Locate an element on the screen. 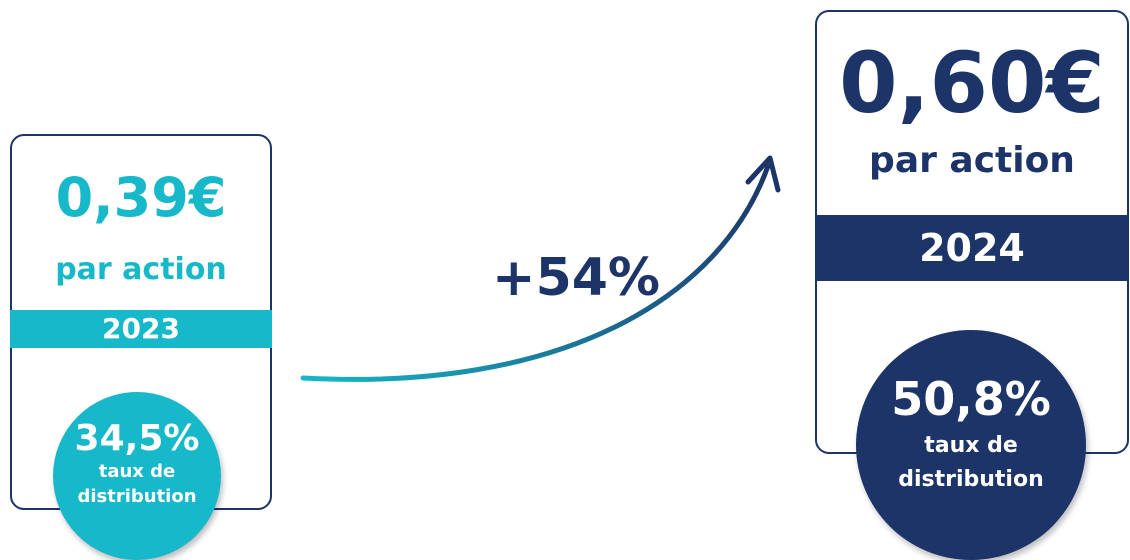  payout-ratio-2024: 50,8% is located at coordinates (971, 399).